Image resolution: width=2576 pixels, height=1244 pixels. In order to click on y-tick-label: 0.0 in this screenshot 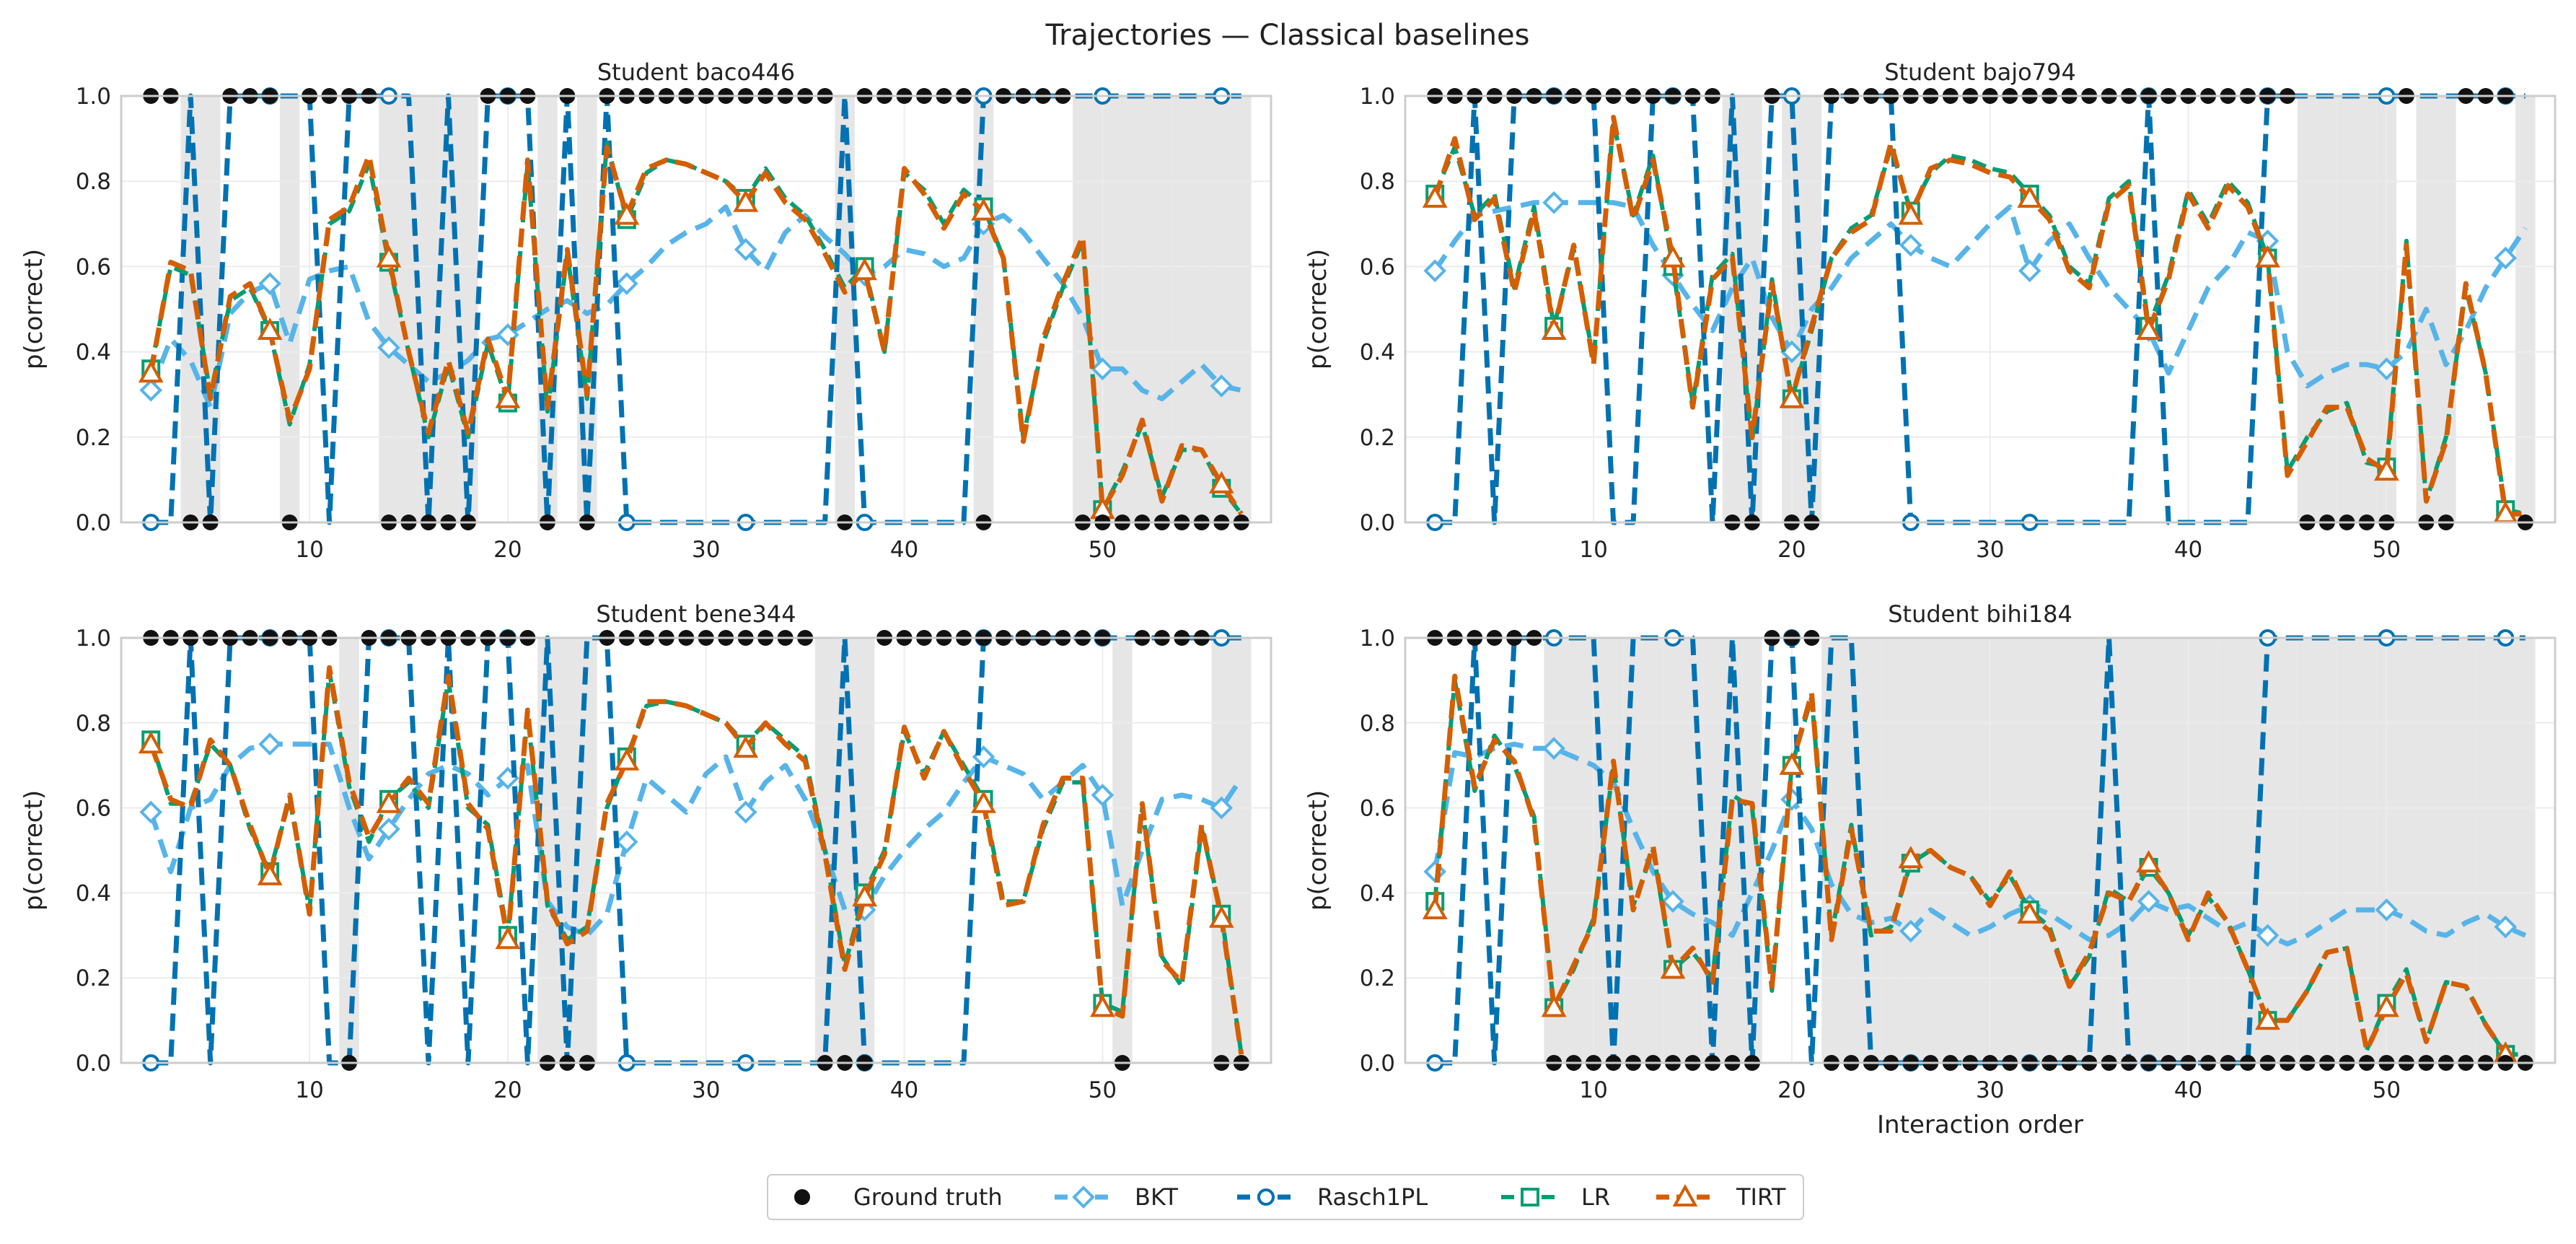, I will do `click(1377, 1064)`.